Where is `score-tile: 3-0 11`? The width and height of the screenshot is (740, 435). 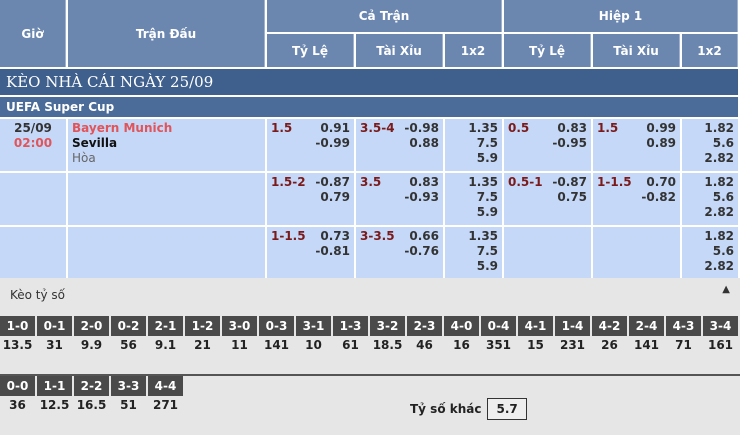
score-tile: 3-0 11 is located at coordinates (239, 344).